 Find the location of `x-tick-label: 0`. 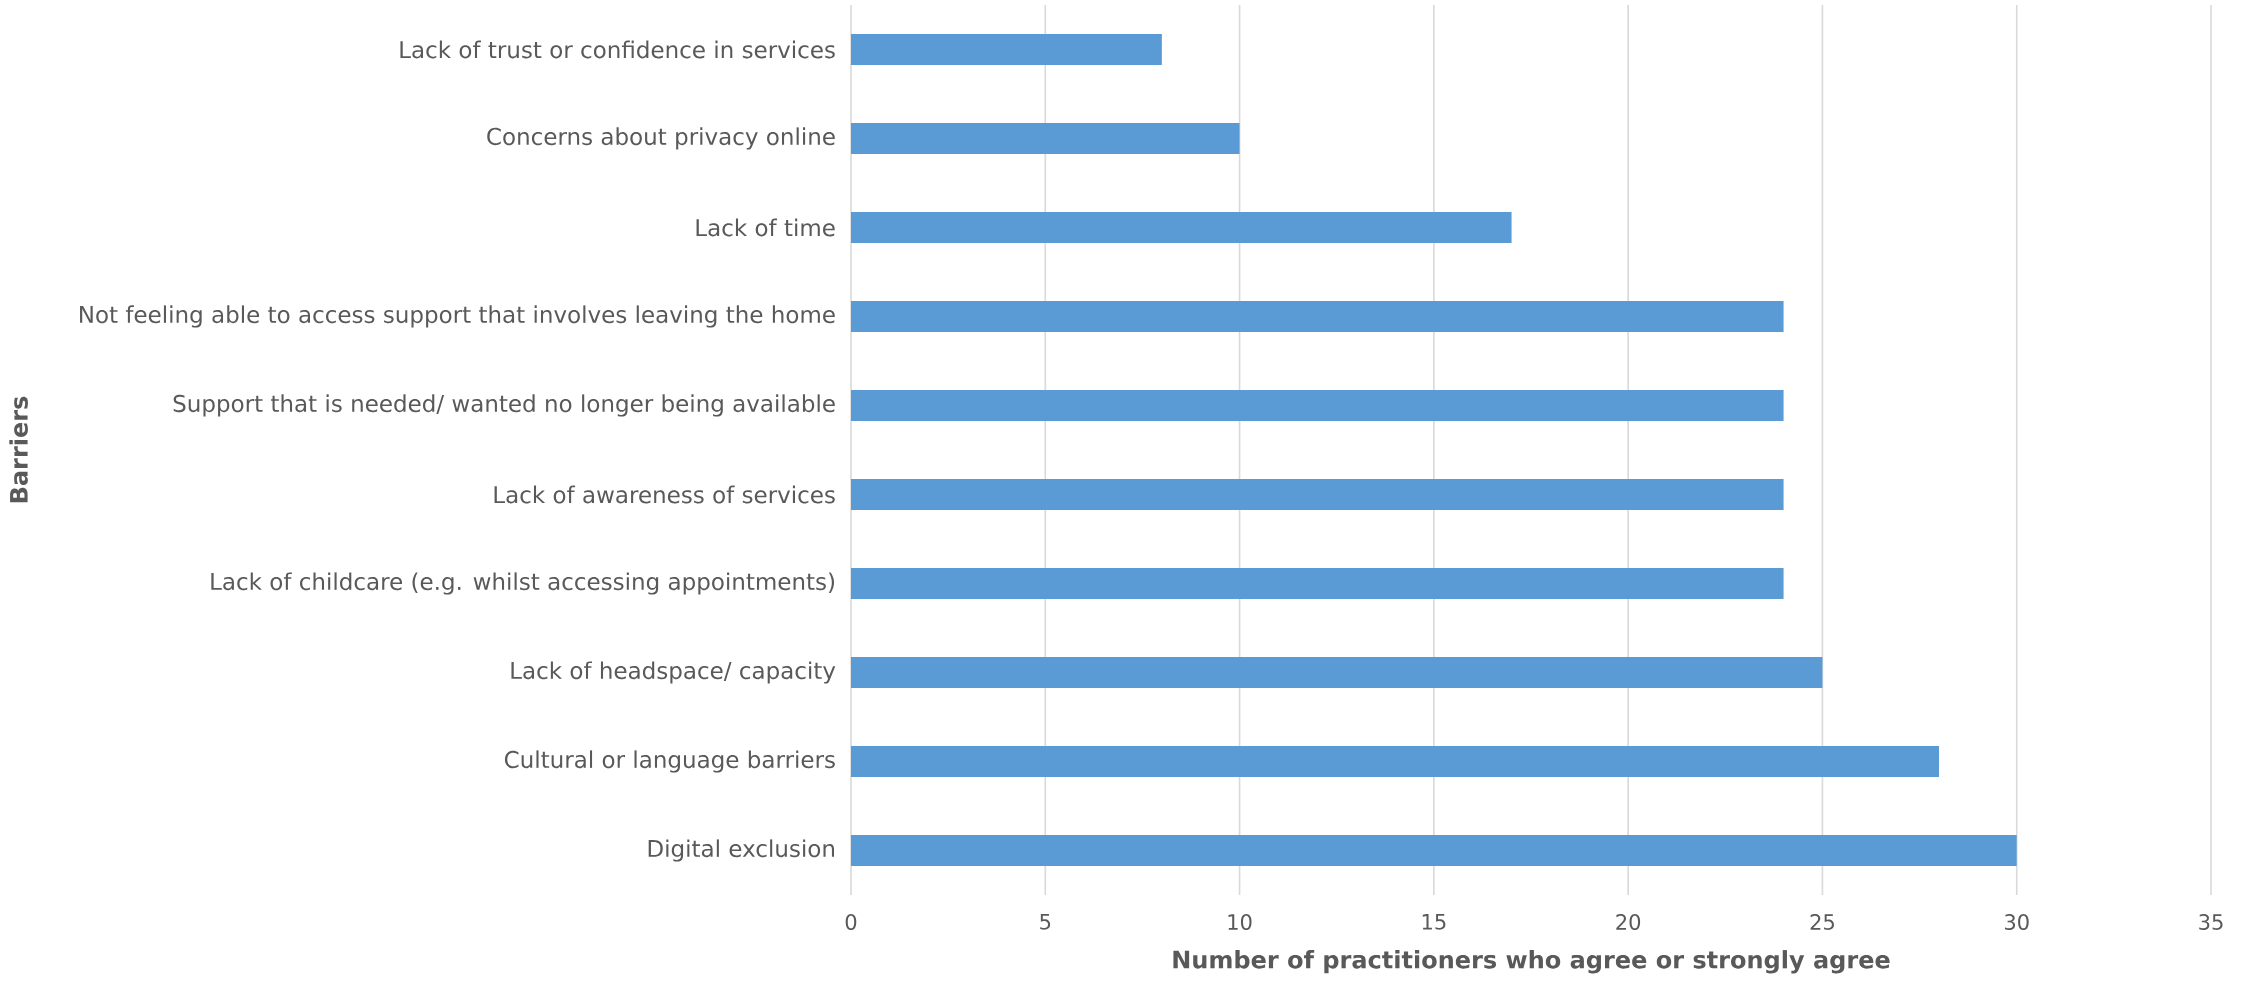

x-tick-label: 0 is located at coordinates (851, 922).